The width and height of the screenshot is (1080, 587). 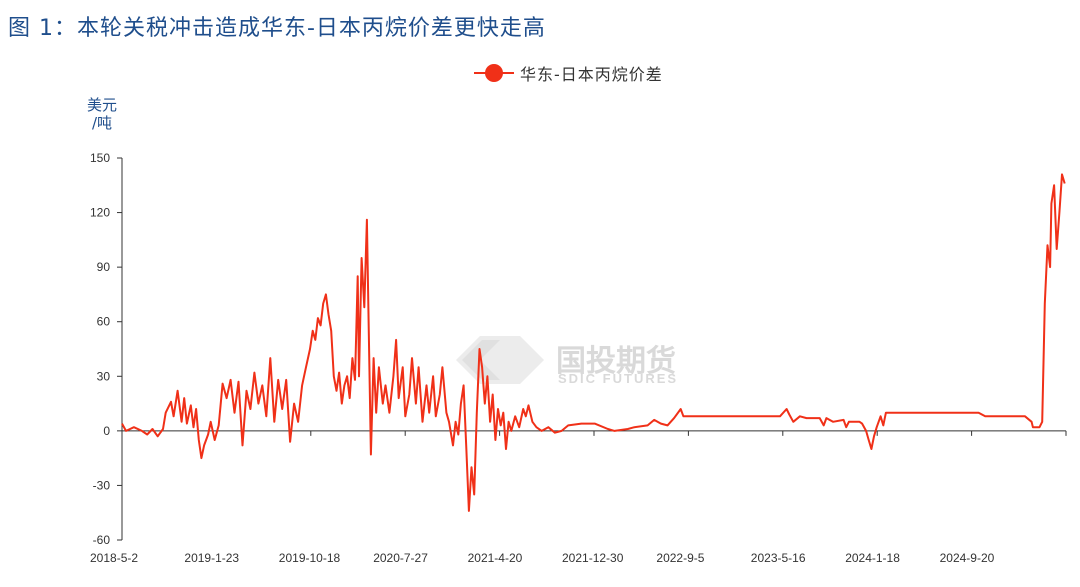 I want to click on watermark-en: SDIC FUTURES, so click(x=618, y=378).